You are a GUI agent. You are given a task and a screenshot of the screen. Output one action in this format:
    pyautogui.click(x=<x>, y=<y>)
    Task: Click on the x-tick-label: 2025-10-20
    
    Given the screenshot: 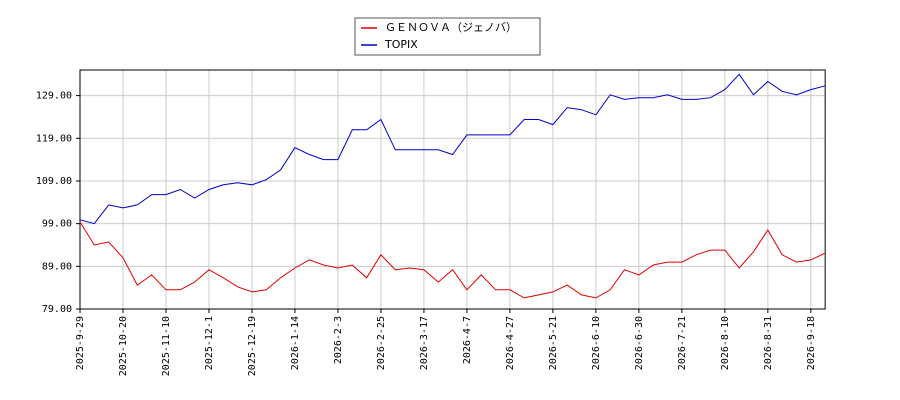 What is the action you would take?
    pyautogui.click(x=123, y=346)
    